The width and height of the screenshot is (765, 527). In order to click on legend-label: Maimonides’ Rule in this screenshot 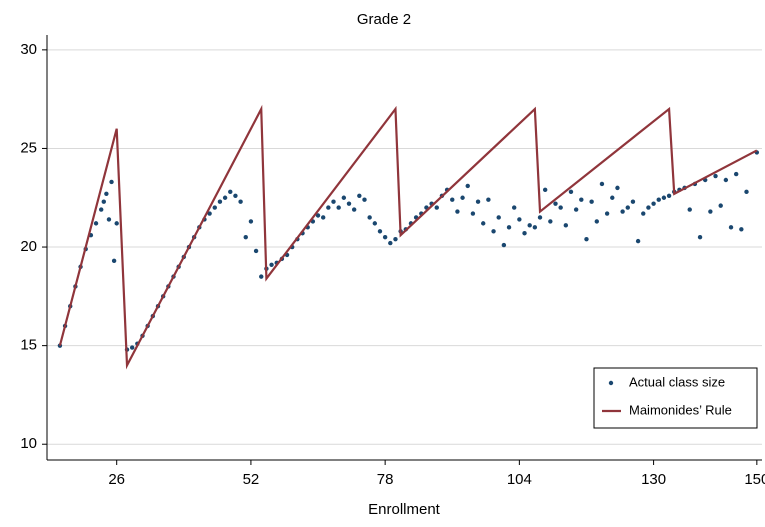, I will do `click(680, 409)`.